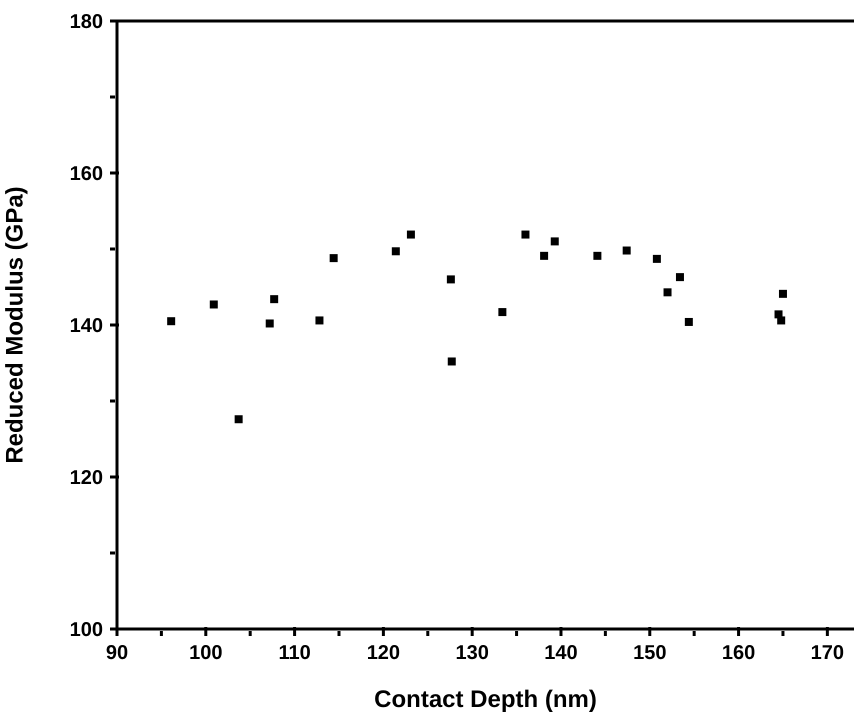 The image size is (854, 727). Describe the element at coordinates (561, 653) in the screenshot. I see `x-tick-label: 140` at that location.